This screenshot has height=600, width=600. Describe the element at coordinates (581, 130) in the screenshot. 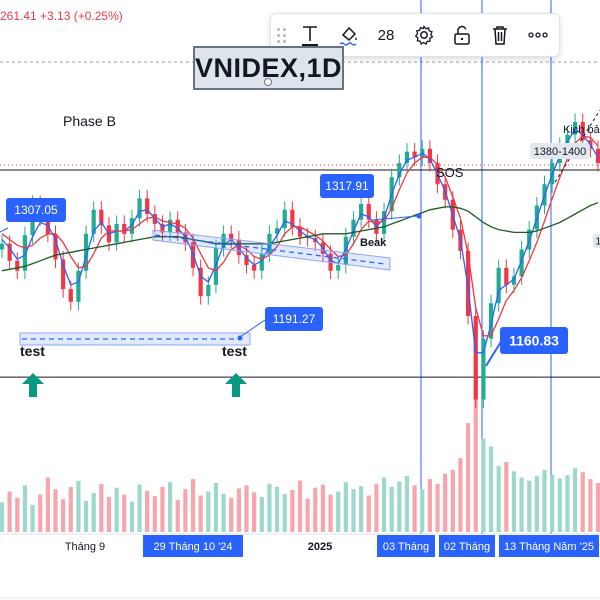

I see `scenario-label: Kịch bả` at that location.